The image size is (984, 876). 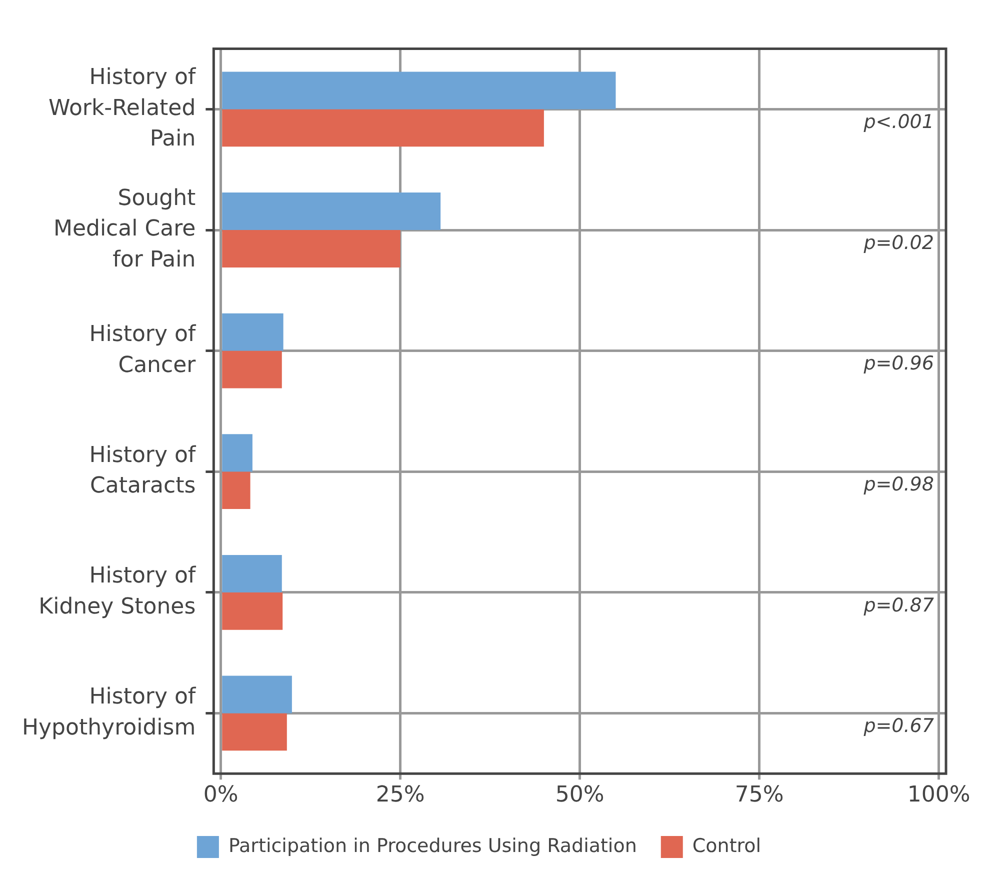 I want to click on y-tick-label: Sought Medical Care for Pain, so click(x=124, y=229).